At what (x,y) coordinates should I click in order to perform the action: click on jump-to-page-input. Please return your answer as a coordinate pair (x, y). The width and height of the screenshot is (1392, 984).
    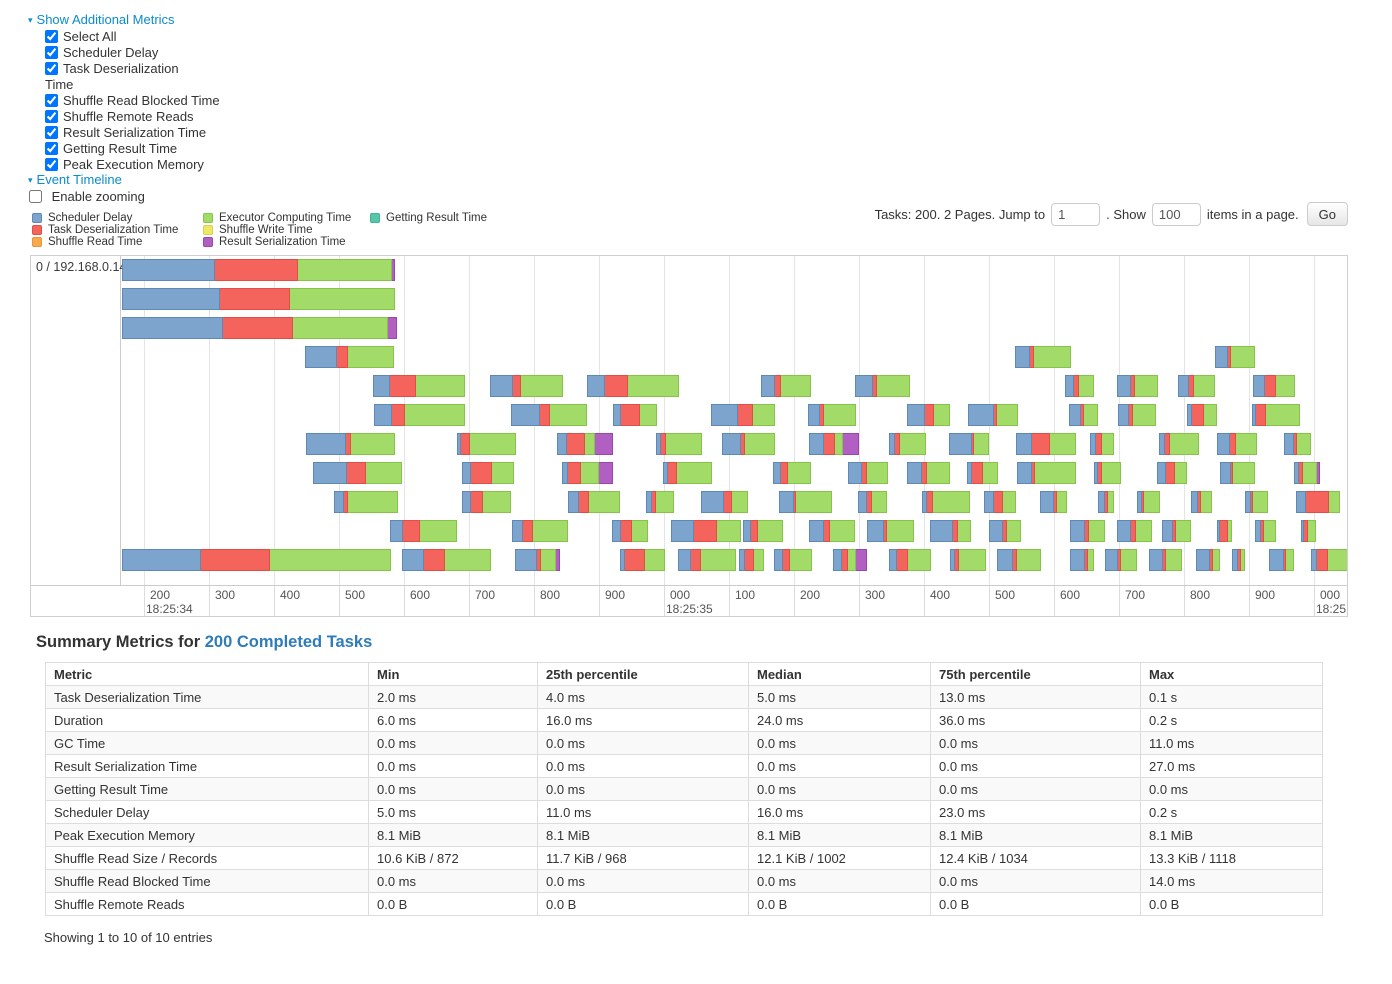
    Looking at the image, I should click on (1076, 214).